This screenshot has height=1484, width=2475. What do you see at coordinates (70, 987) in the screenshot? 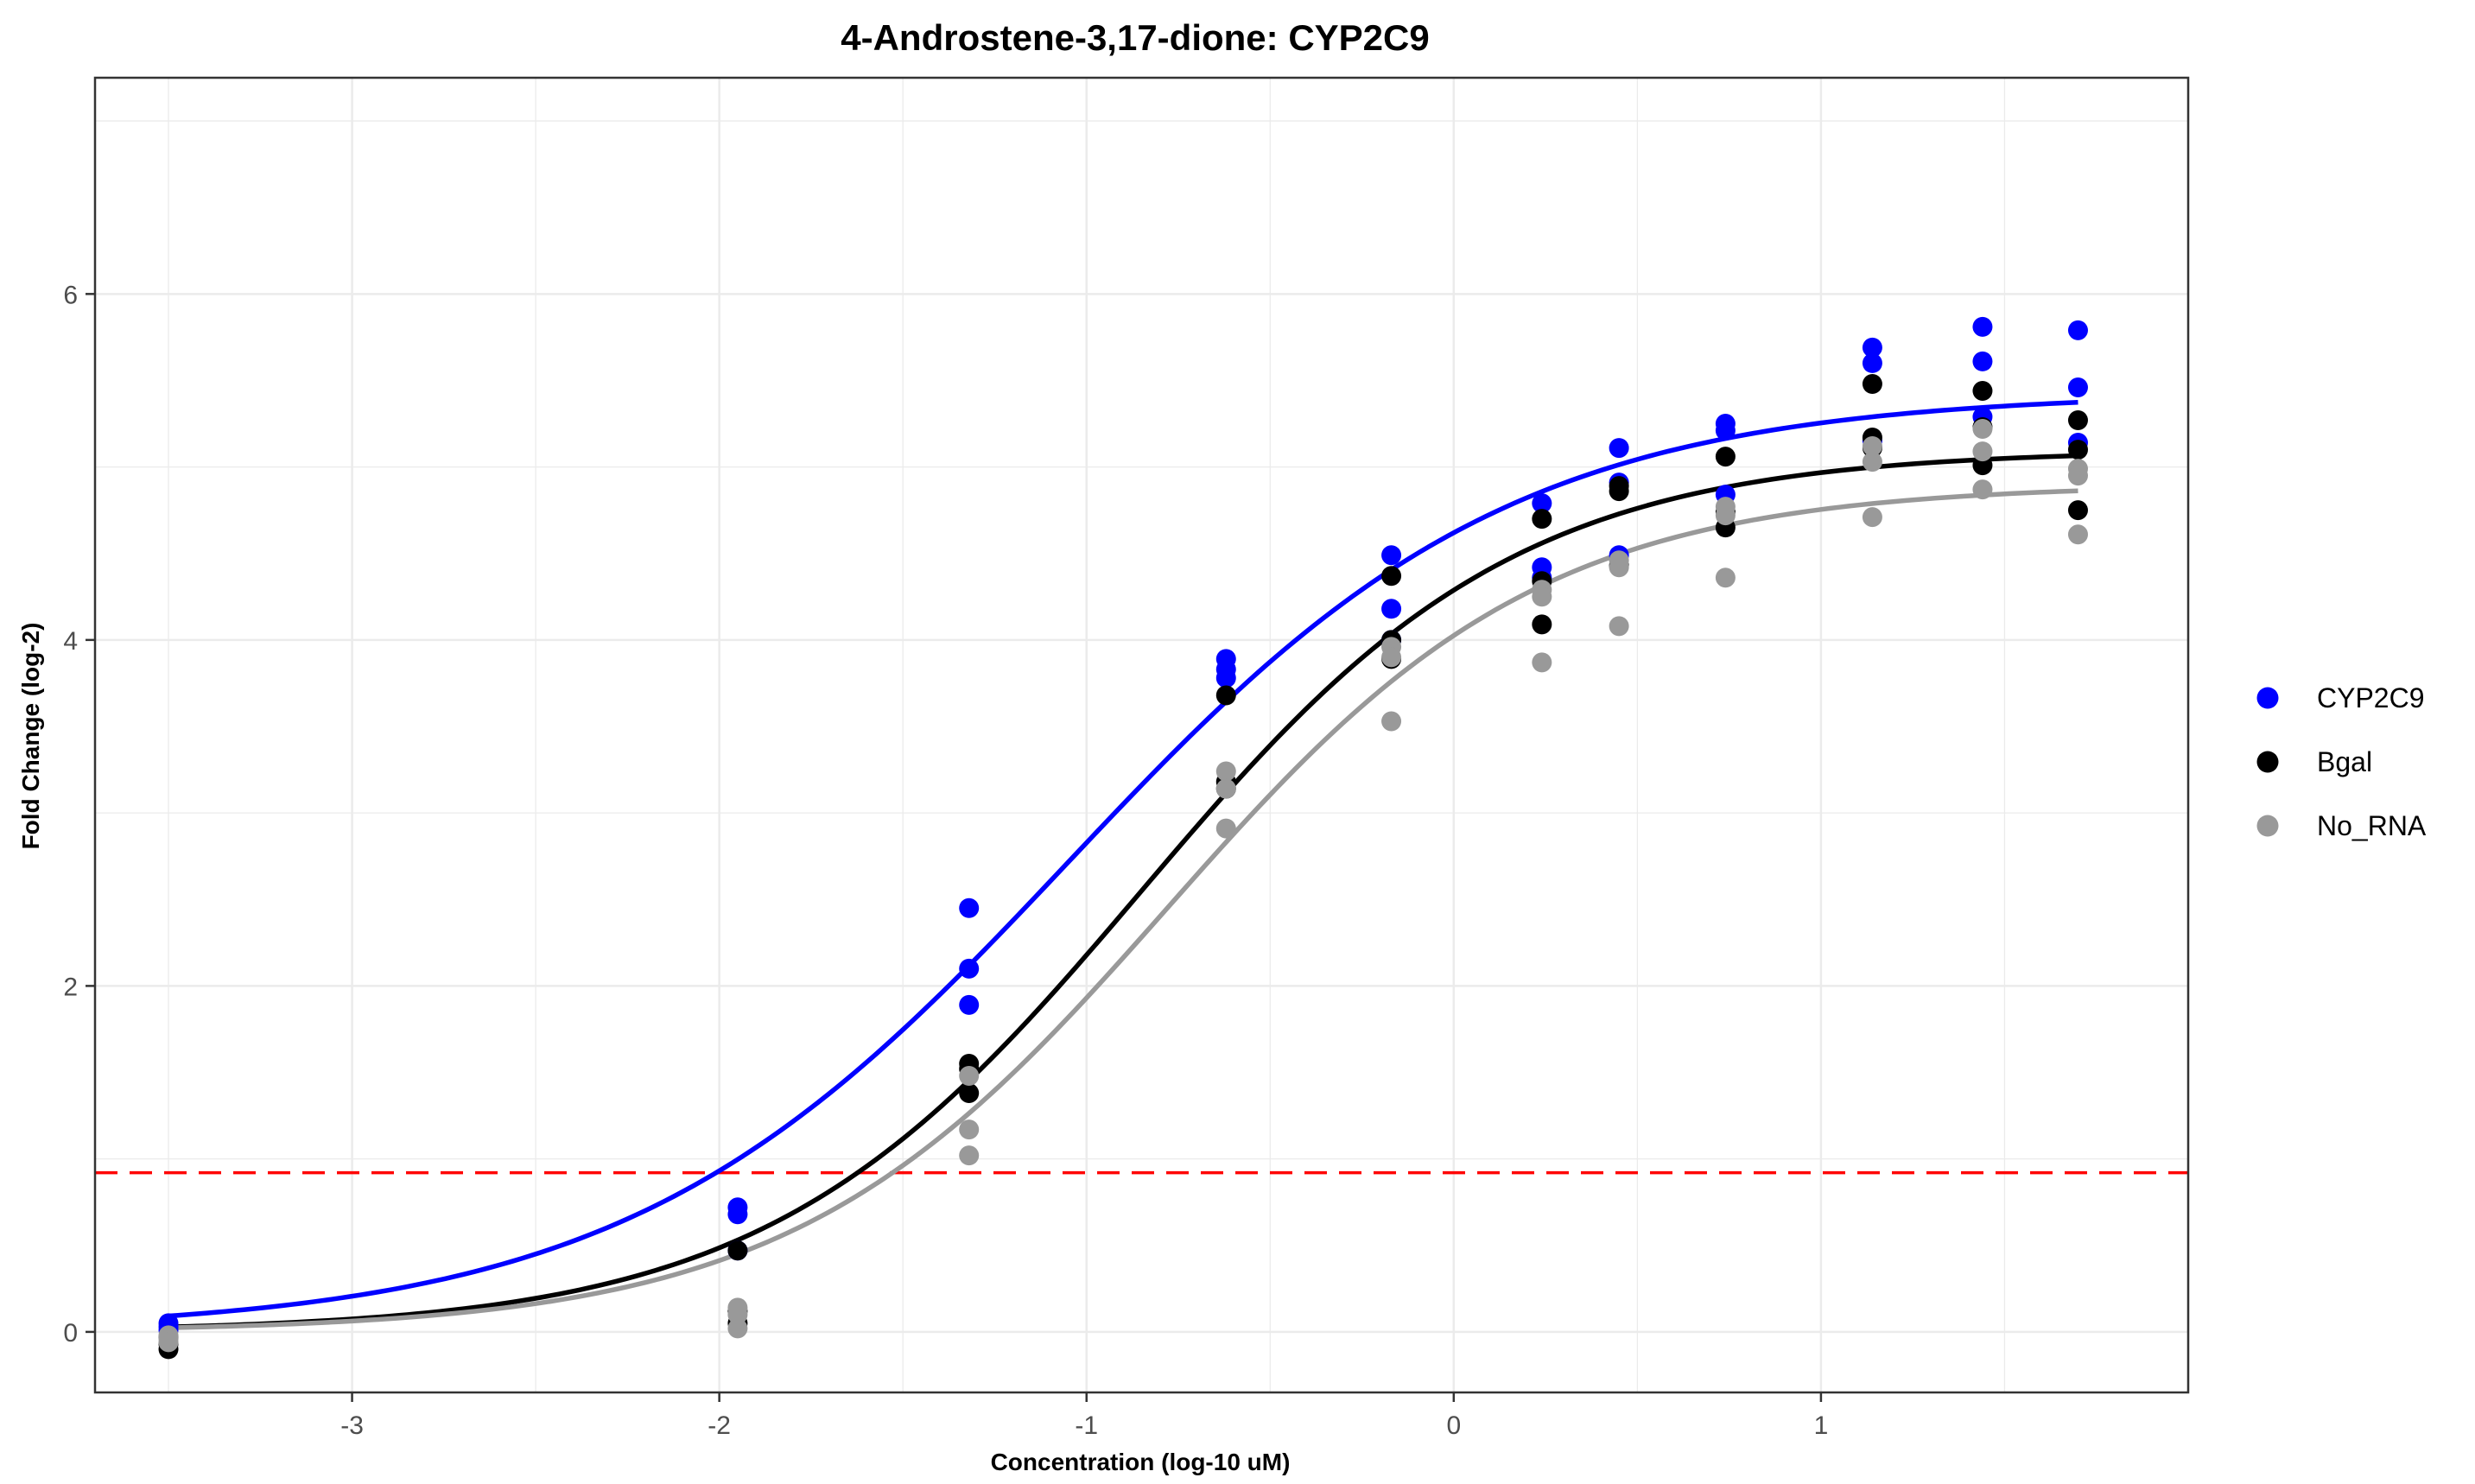
I see `y-tick-label: 2` at bounding box center [70, 987].